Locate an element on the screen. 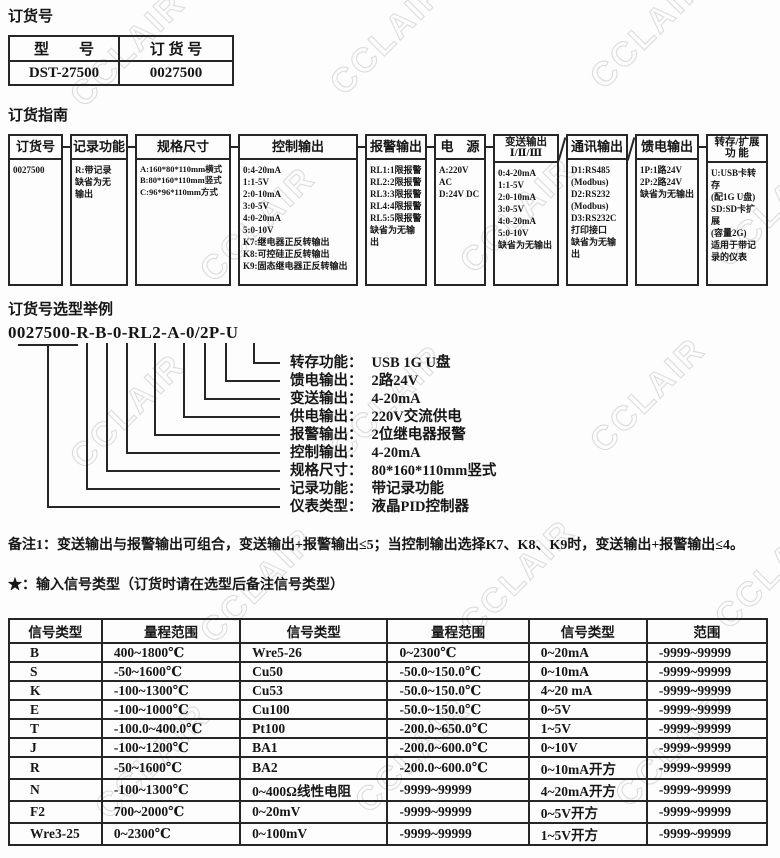 The width and height of the screenshot is (780, 858). signal-table-header-row: 信号类型 量程范围 信号类型 量程范围 信号类型 范围 is located at coordinates (388, 631).